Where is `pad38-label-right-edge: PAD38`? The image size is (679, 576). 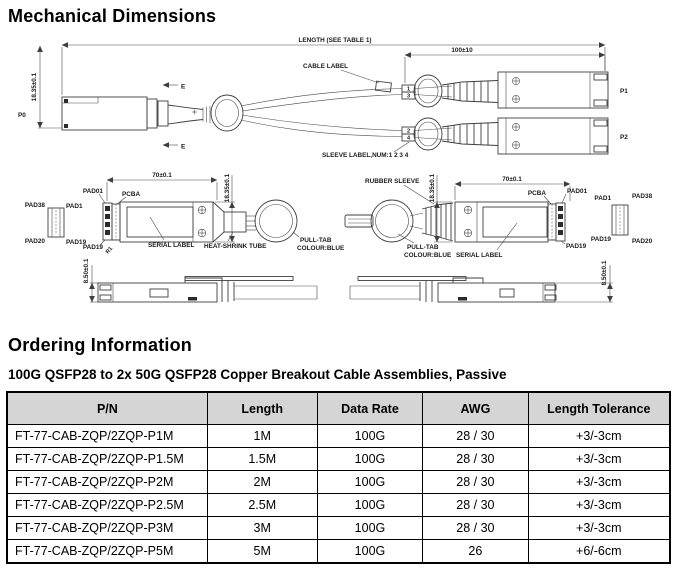
pad38-label-right-edge: PAD38 is located at coordinates (642, 196).